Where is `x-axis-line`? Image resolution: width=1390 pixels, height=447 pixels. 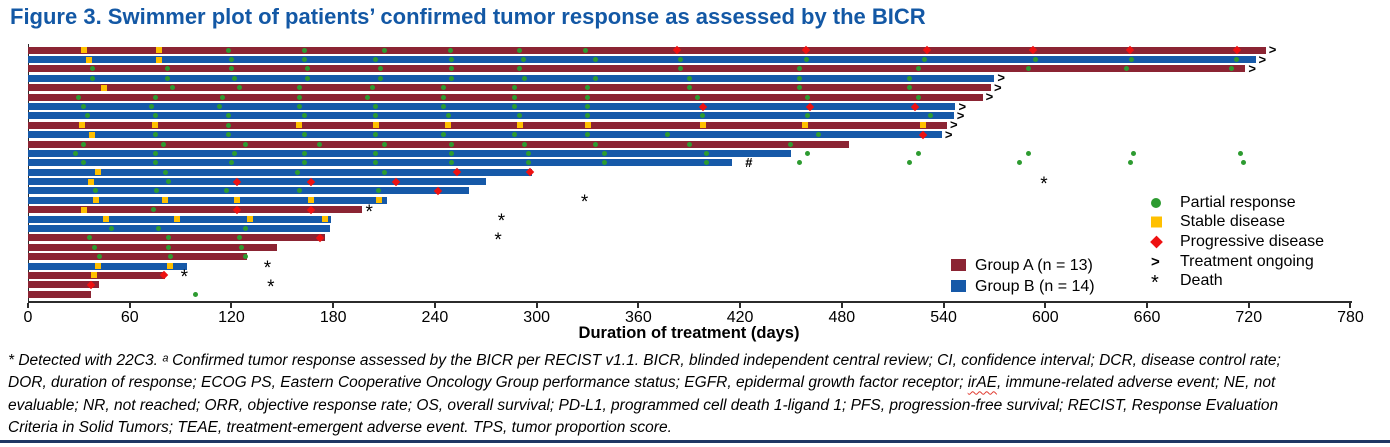
x-axis-line is located at coordinates (690, 302).